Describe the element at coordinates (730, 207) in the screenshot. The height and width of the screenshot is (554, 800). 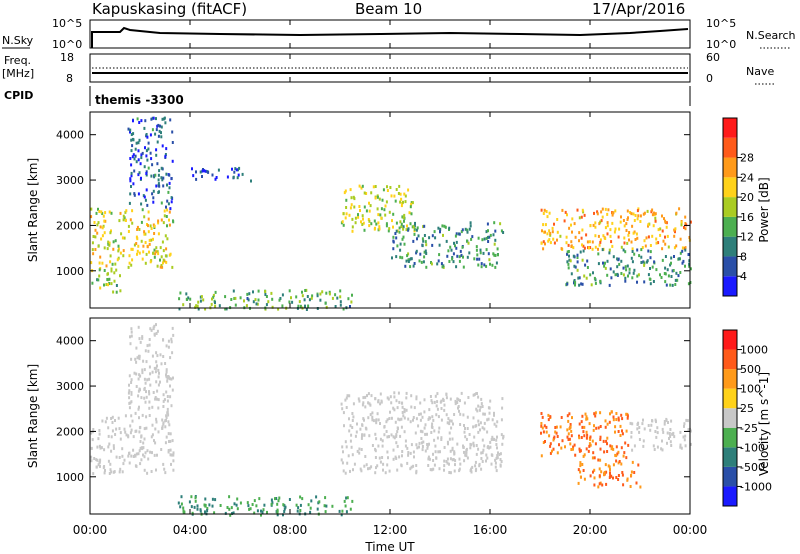
I see `color-scale-frame` at that location.